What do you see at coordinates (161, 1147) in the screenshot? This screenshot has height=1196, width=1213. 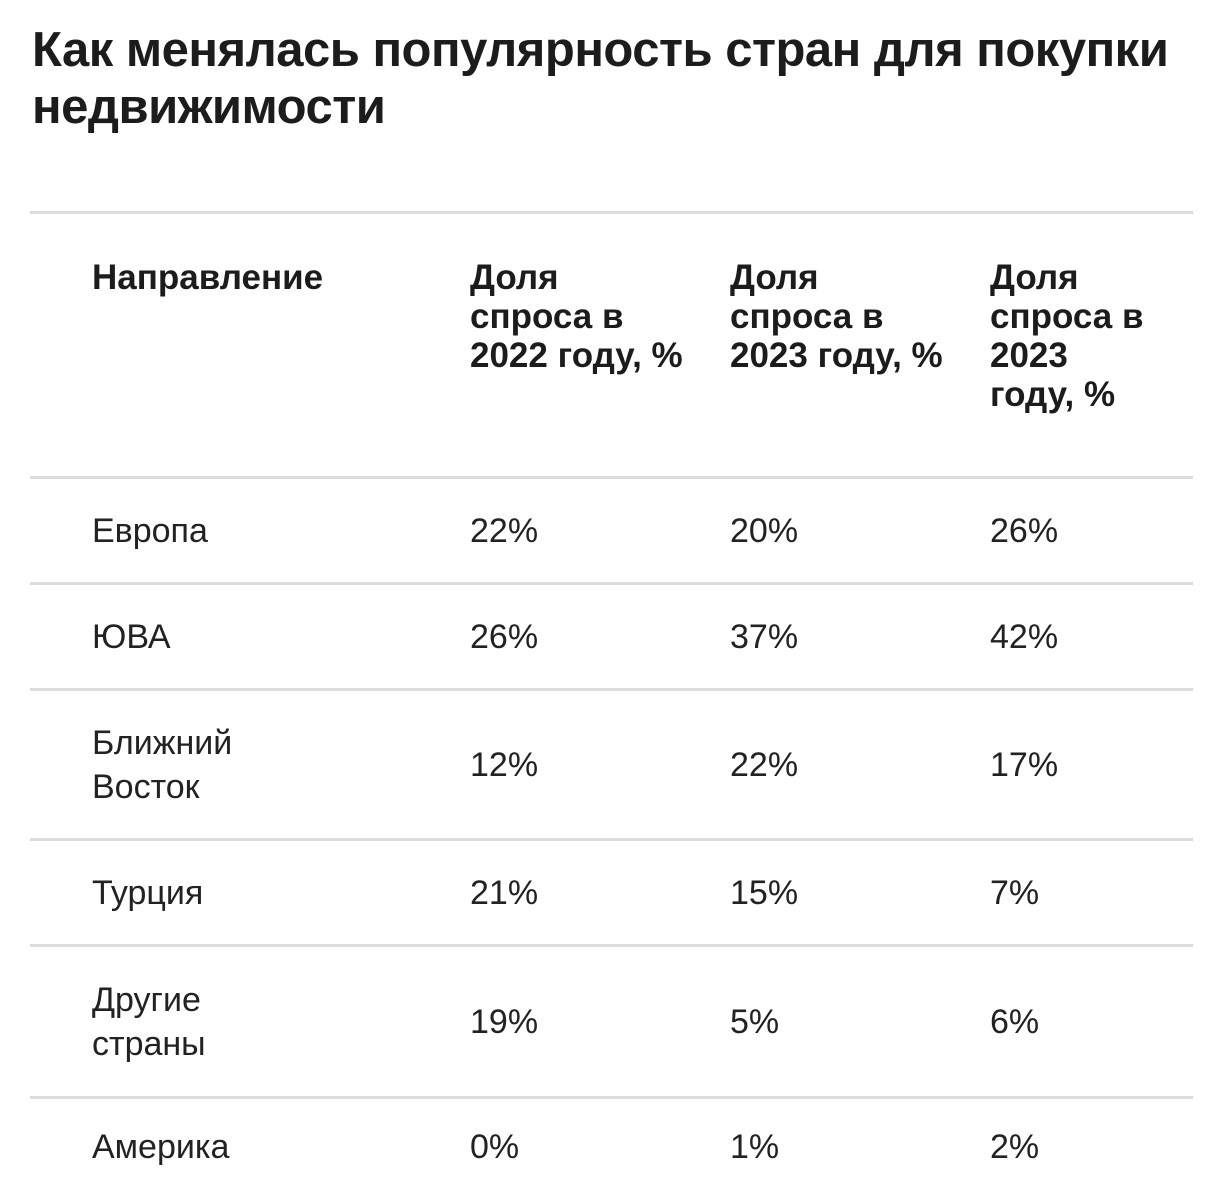 I see `direction-cell: Америка` at bounding box center [161, 1147].